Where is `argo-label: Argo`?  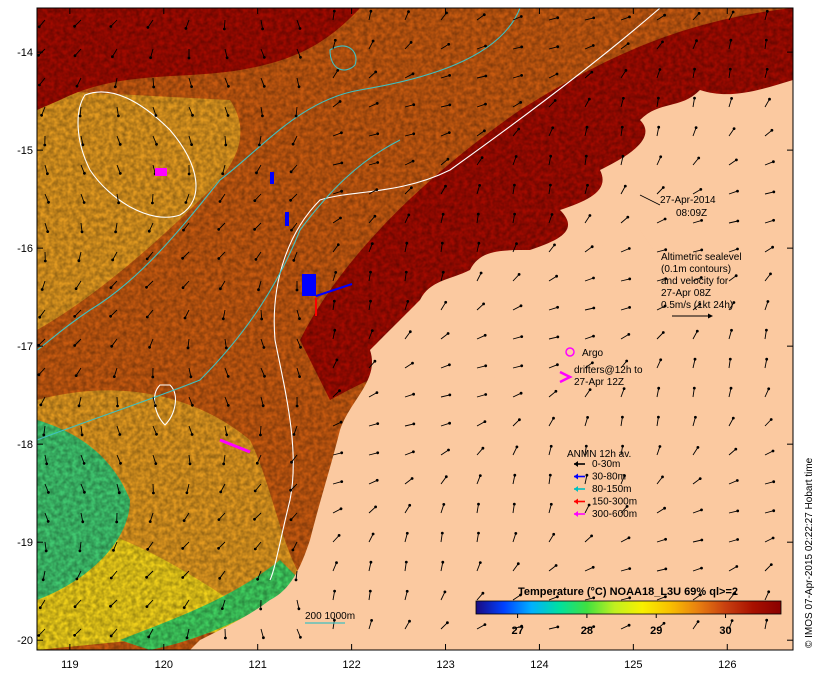
argo-label: Argo is located at coordinates (593, 353).